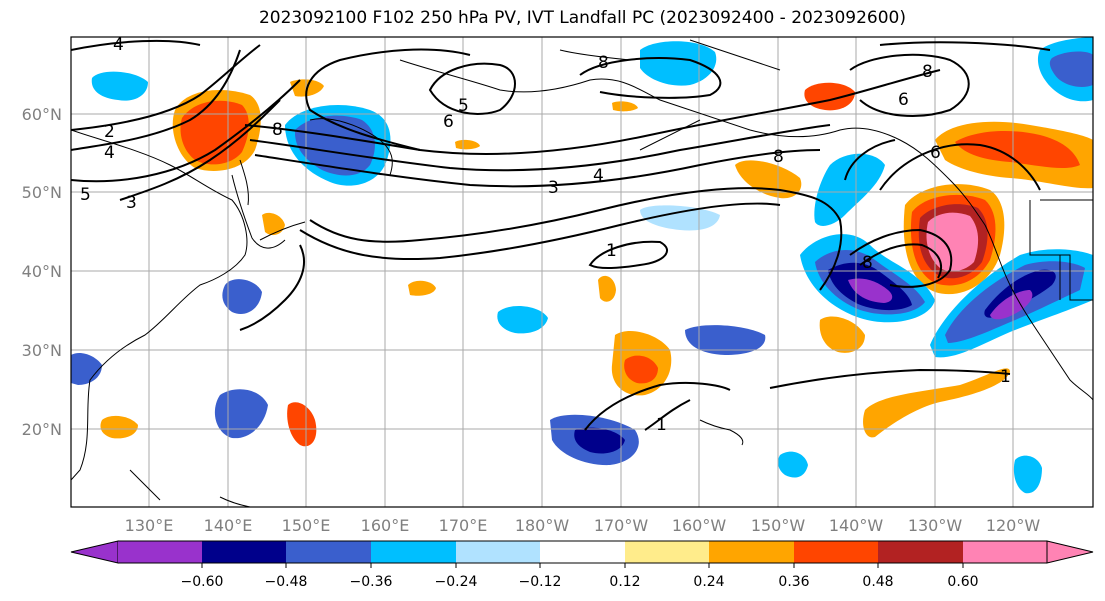  What do you see at coordinates (877, 582) in the screenshot?
I see `colorbar-tick-label: 0.48` at bounding box center [877, 582].